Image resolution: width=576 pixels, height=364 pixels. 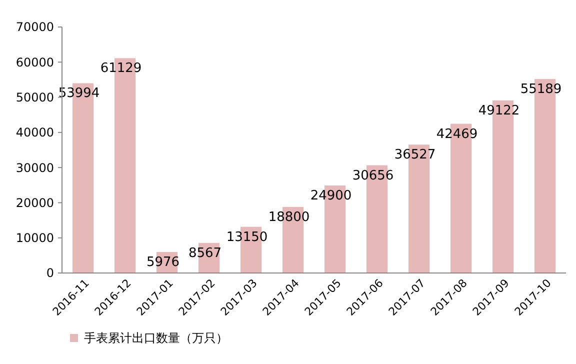 What do you see at coordinates (331, 196) in the screenshot?
I see `data-label: 24900` at bounding box center [331, 196].